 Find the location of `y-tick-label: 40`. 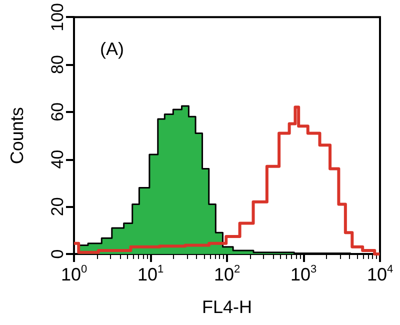

y-tick-label: 40 is located at coordinates (57, 159).